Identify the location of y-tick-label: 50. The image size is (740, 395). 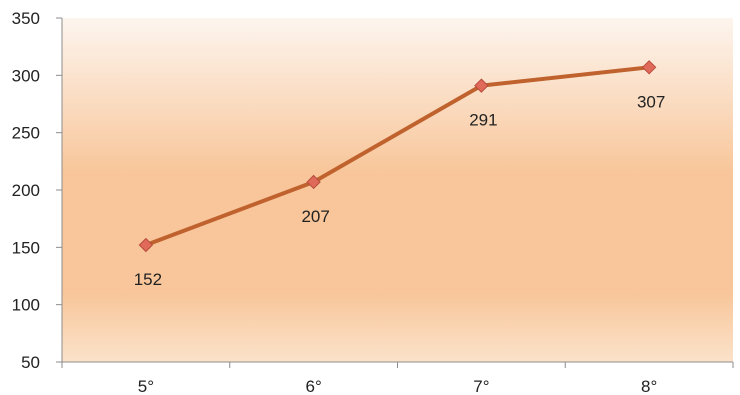
(30, 362).